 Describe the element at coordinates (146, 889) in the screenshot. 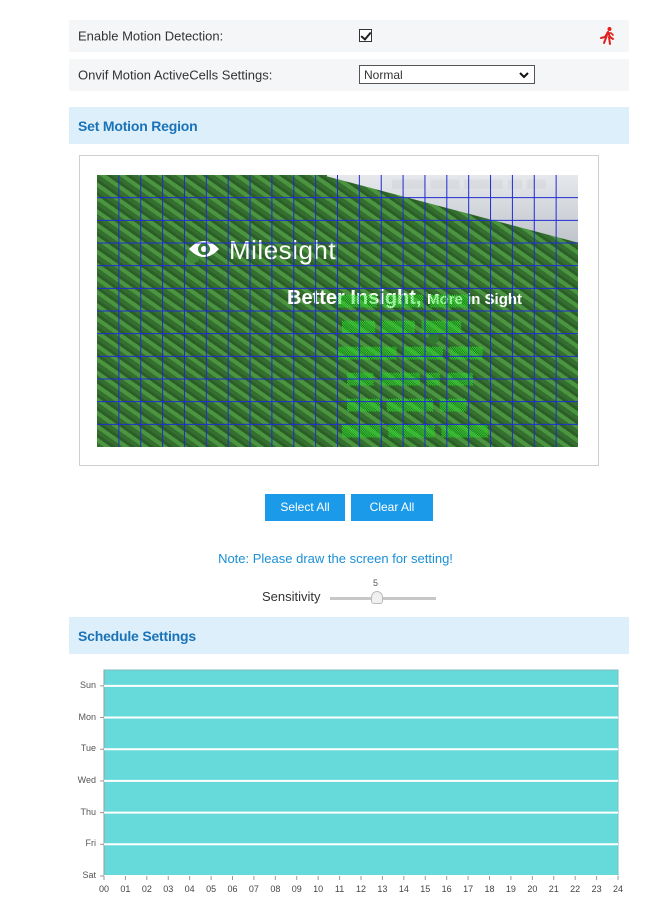

I see `schedule-hour-label: 02` at that location.